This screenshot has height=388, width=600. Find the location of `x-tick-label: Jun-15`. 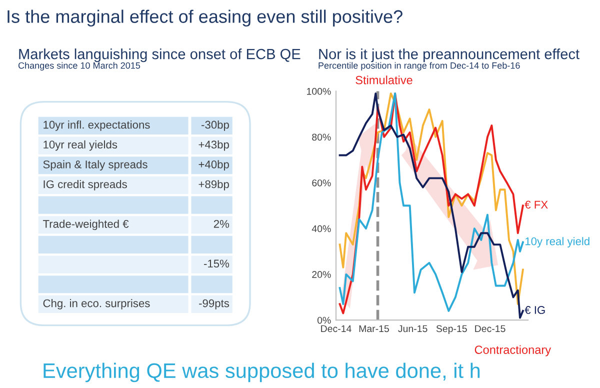

x-tick-label: Jun-15 is located at coordinates (413, 328).